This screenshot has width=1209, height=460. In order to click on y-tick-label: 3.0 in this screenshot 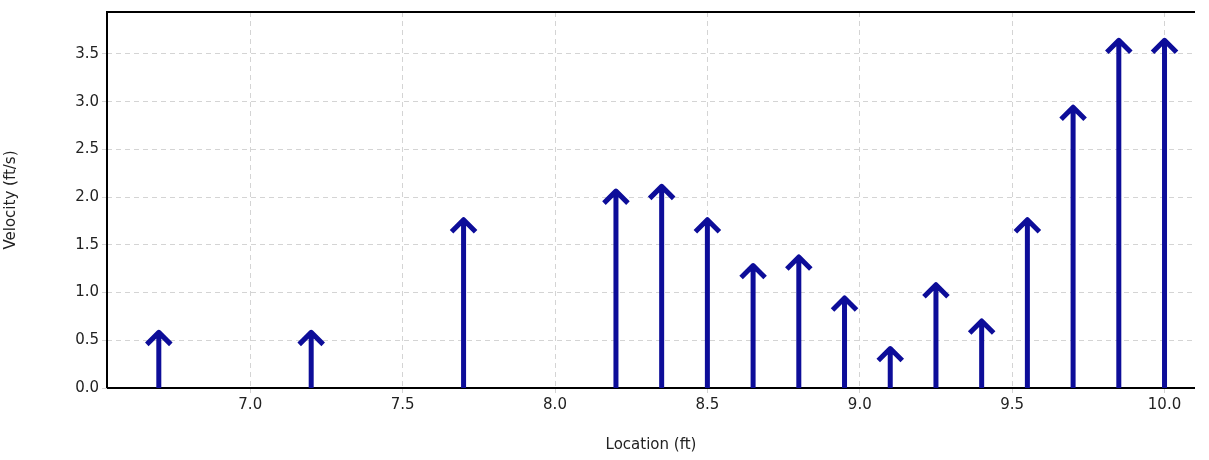, I will do `click(87, 100)`.